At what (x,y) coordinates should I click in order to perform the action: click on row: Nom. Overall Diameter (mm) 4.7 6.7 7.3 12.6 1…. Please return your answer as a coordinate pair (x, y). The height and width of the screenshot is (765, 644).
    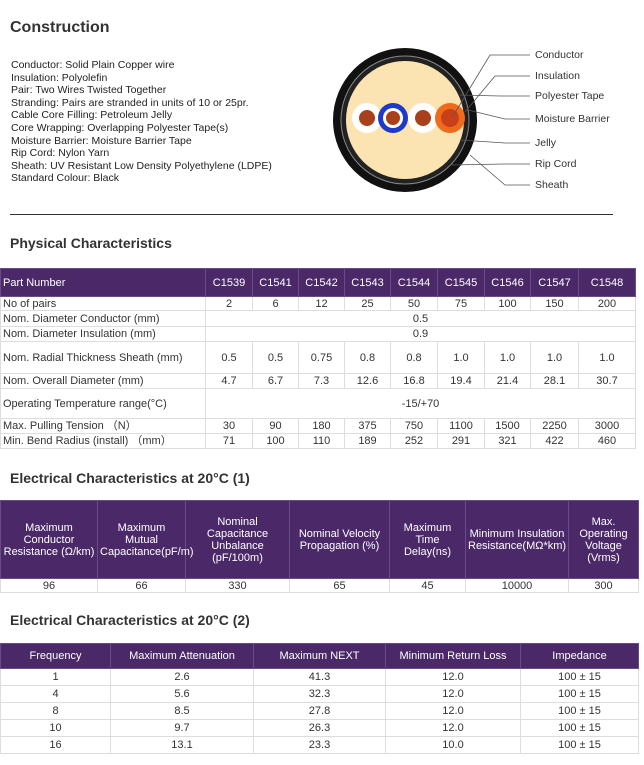
    Looking at the image, I should click on (318, 381).